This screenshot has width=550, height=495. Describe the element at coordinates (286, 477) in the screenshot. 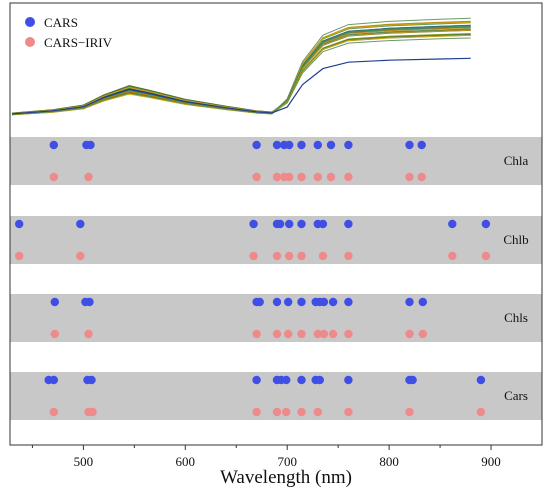

I see `x-axis-label: Wavelength (nm)` at that location.